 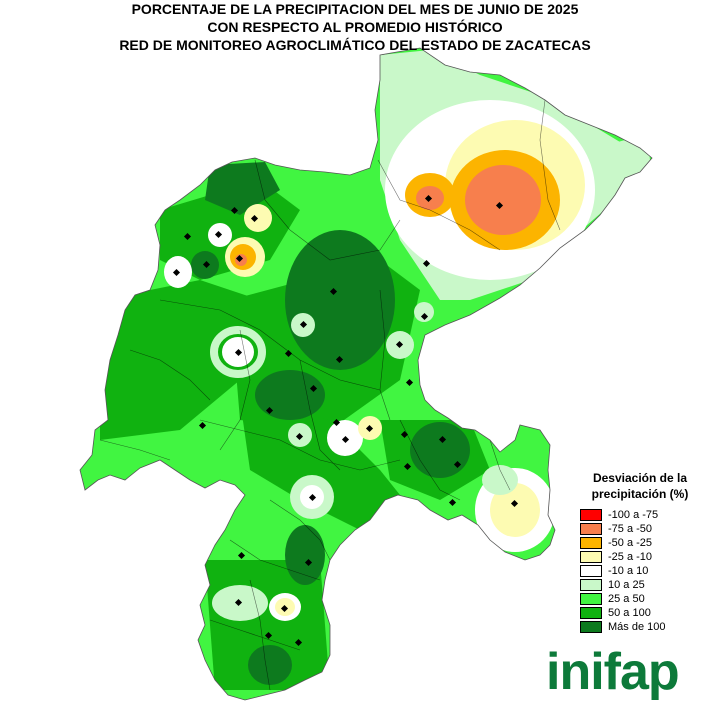 What do you see at coordinates (630, 543) in the screenshot?
I see `legend-label: -50 a -25` at bounding box center [630, 543].